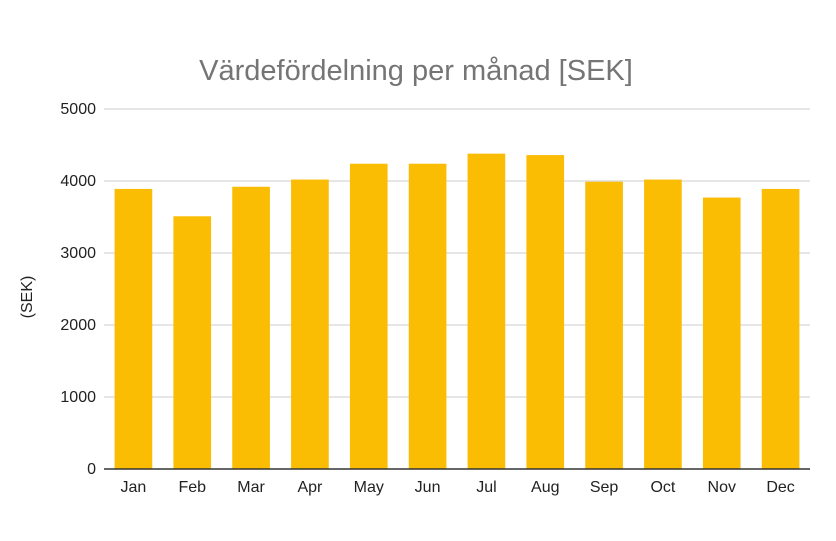 The width and height of the screenshot is (836, 541). What do you see at coordinates (604, 487) in the screenshot?
I see `x-tick-label: Sep` at bounding box center [604, 487].